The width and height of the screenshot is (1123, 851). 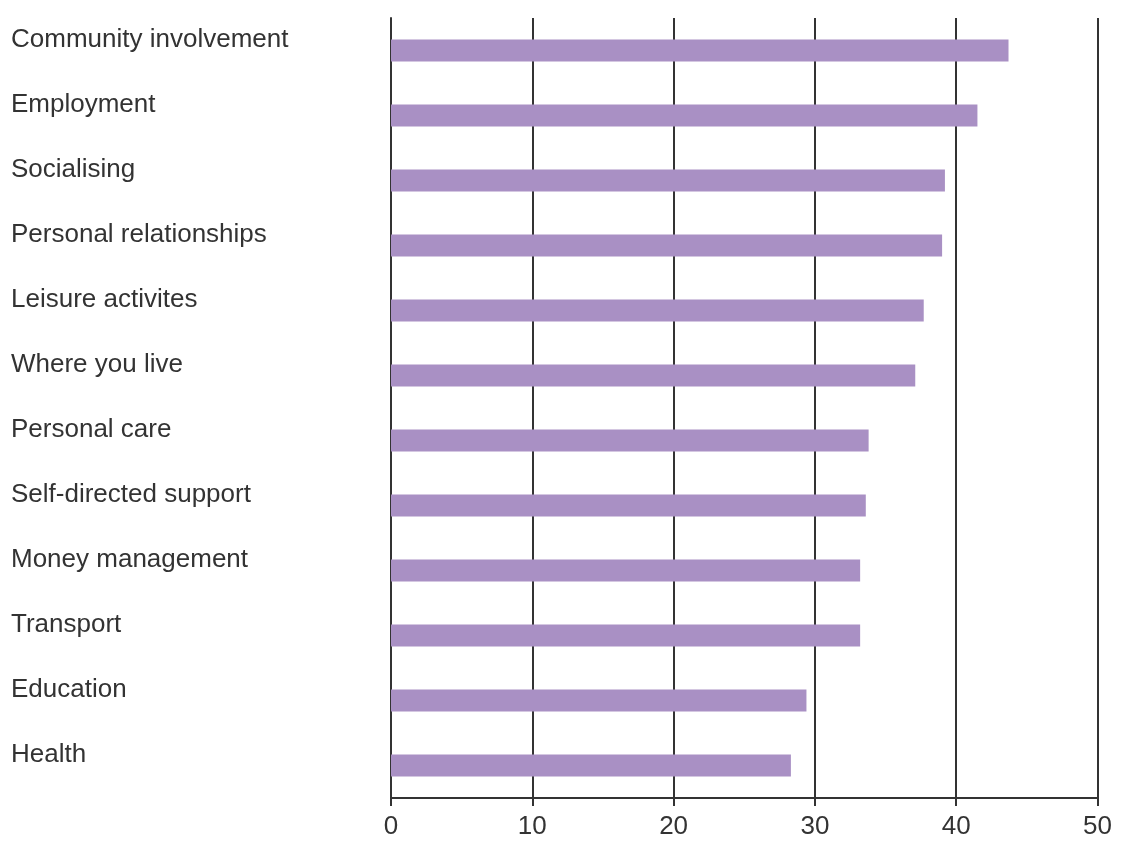 What do you see at coordinates (674, 825) in the screenshot?
I see `x-tick-label: 20` at bounding box center [674, 825].